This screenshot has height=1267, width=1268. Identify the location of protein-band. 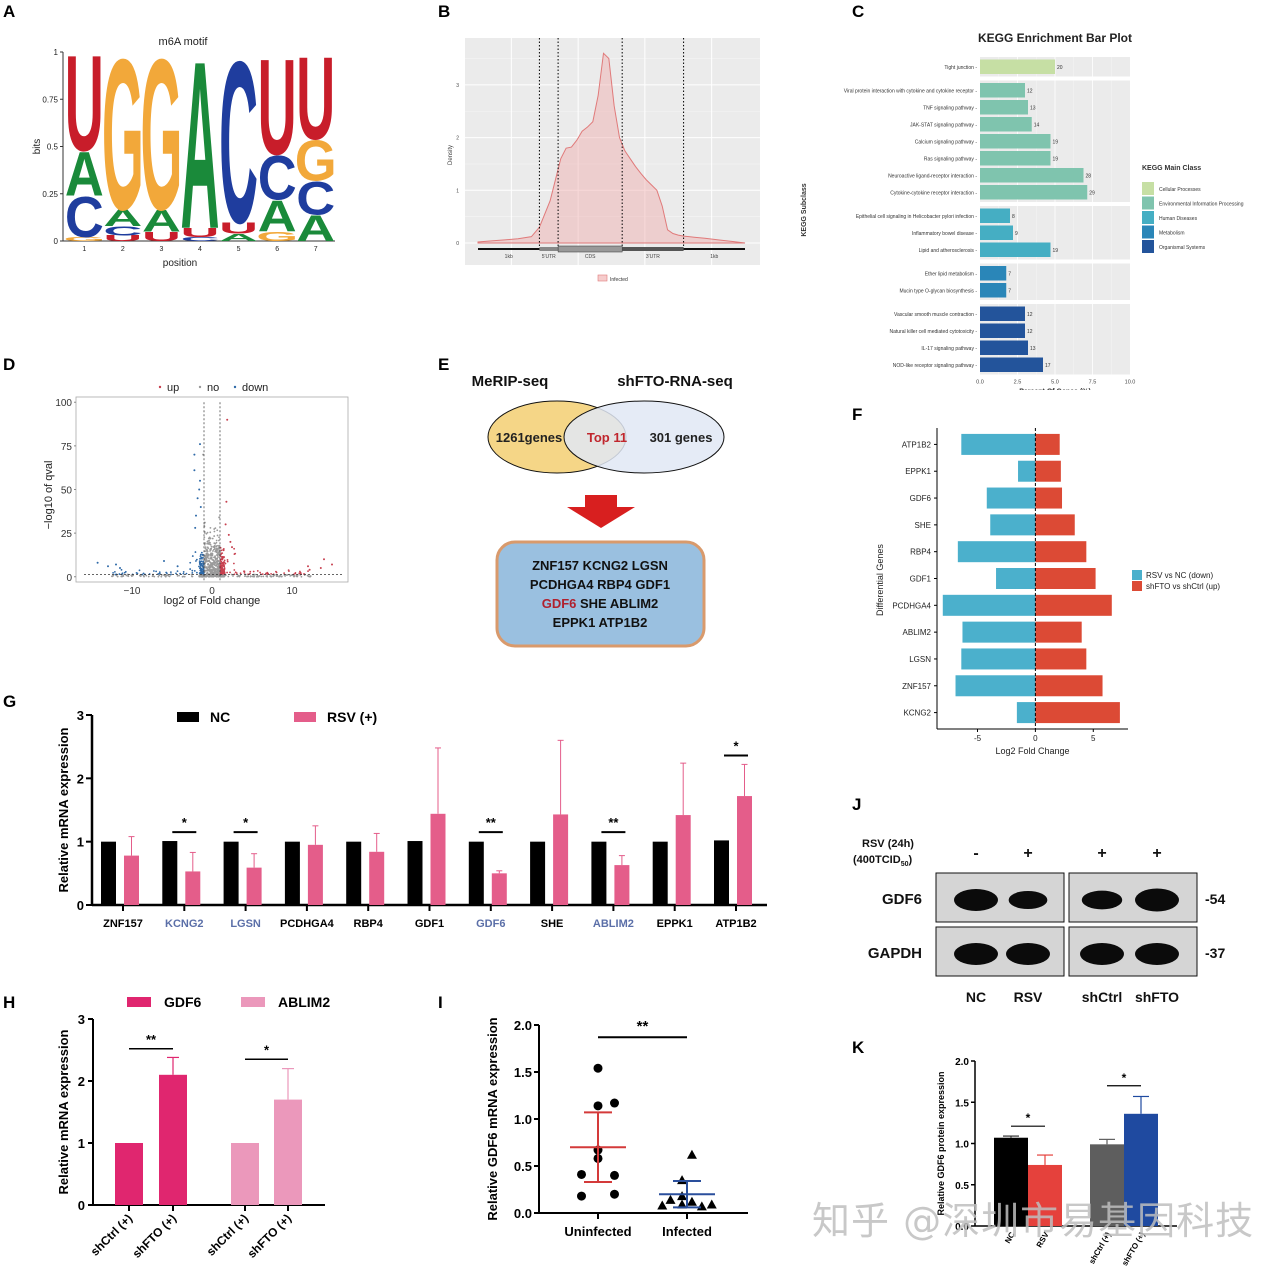
(976, 954).